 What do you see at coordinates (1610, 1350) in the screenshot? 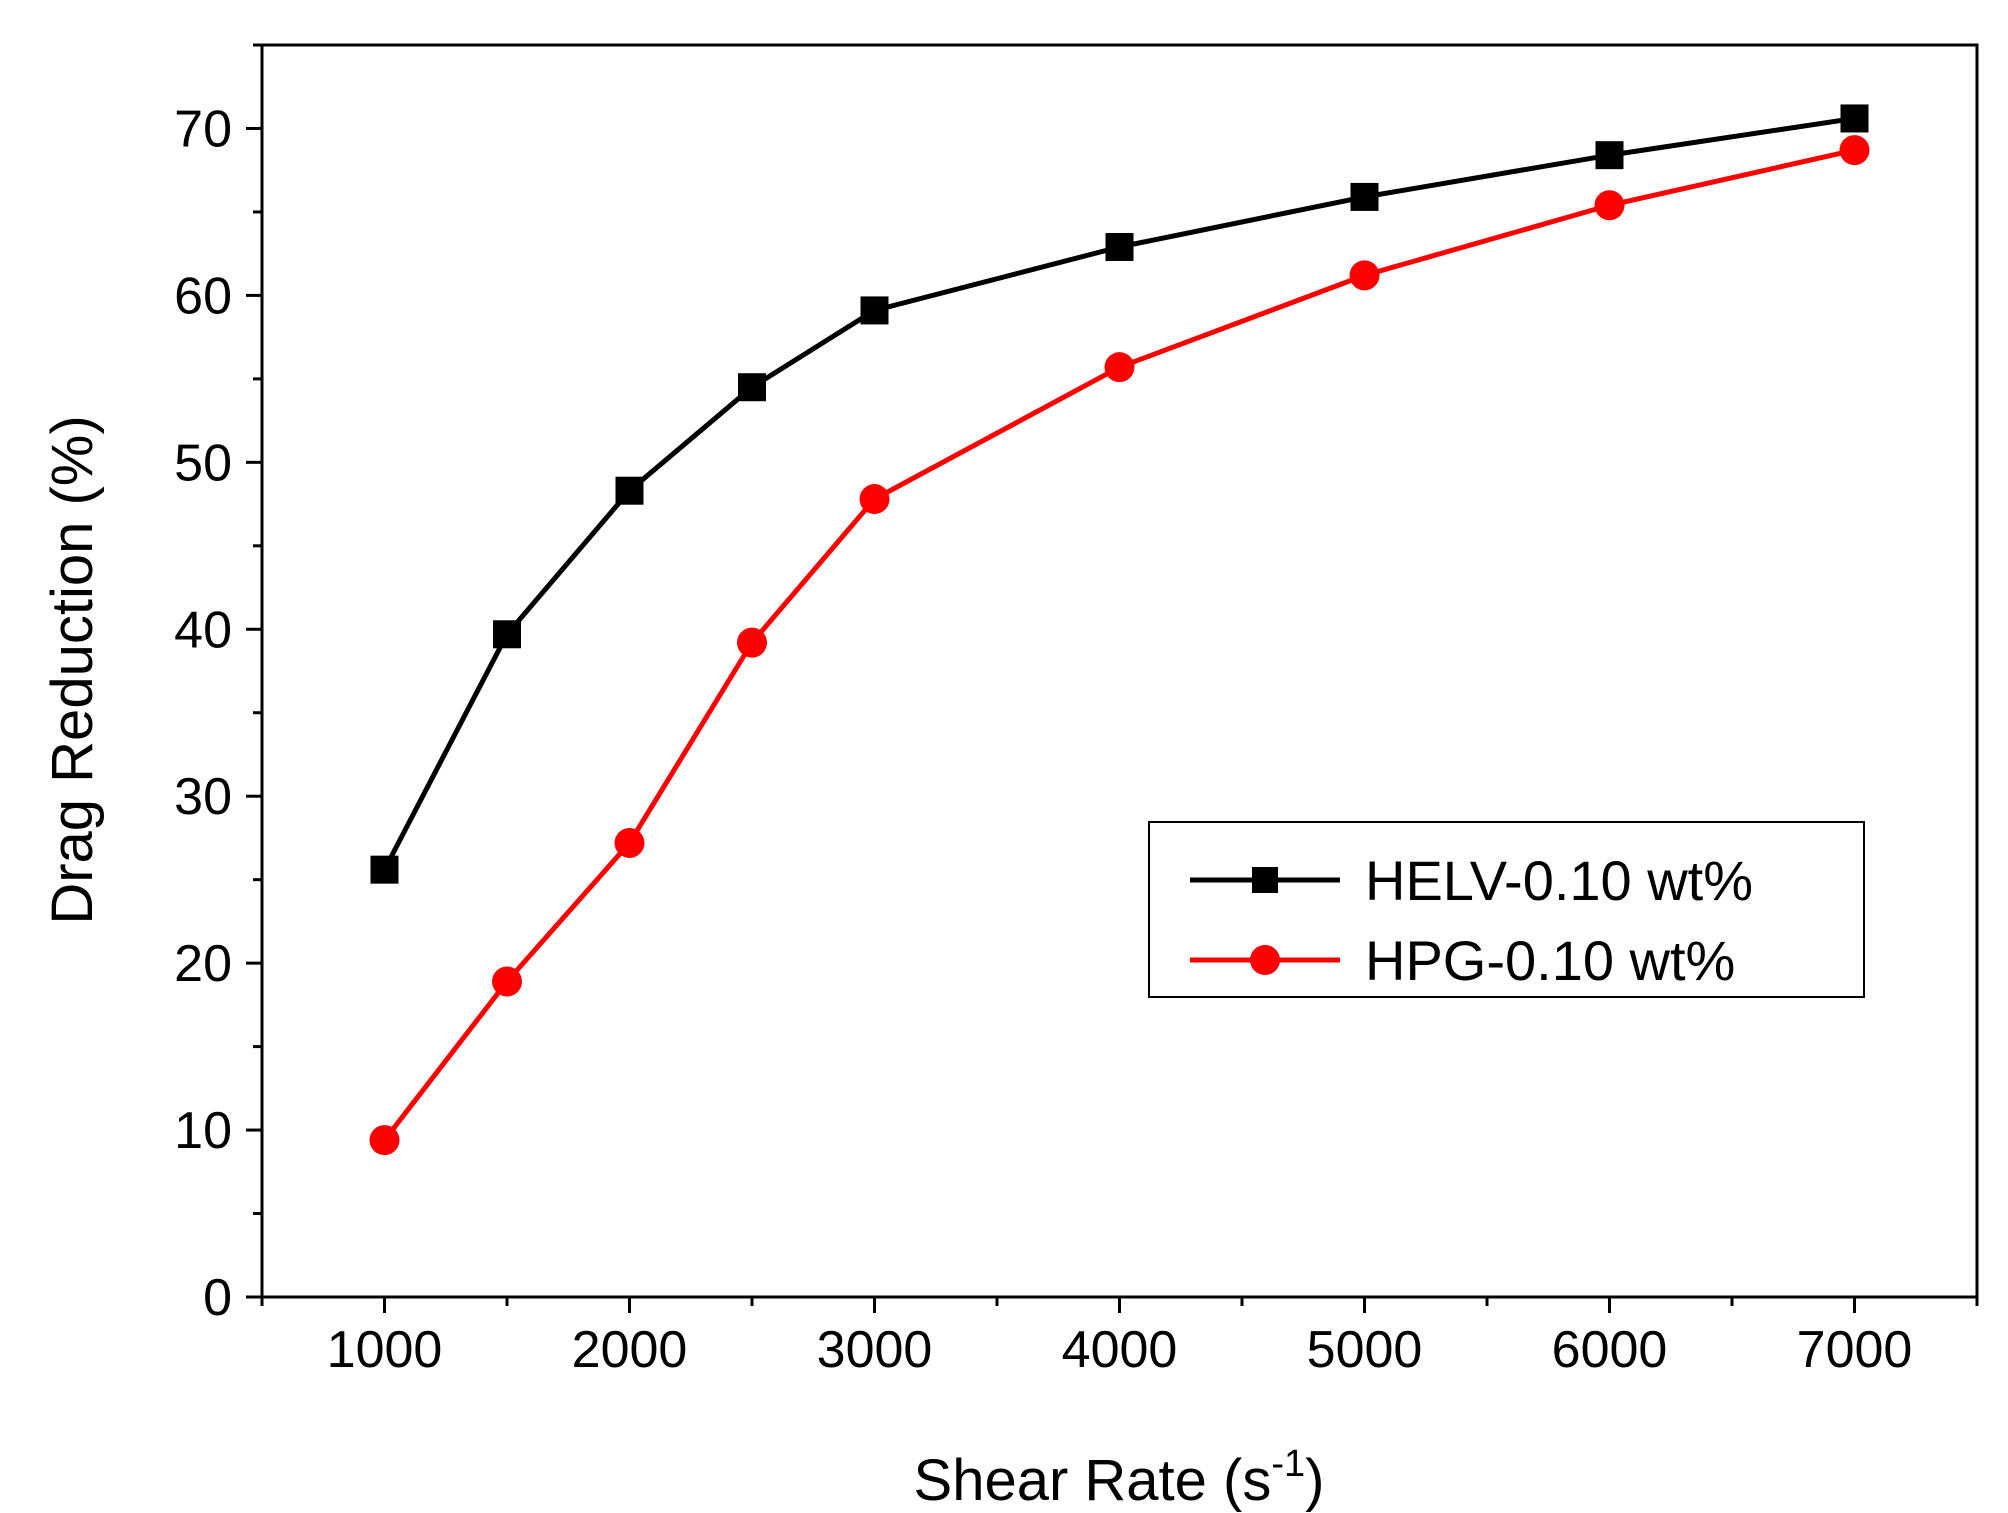
I see `x-tick-label: 6000` at bounding box center [1610, 1350].